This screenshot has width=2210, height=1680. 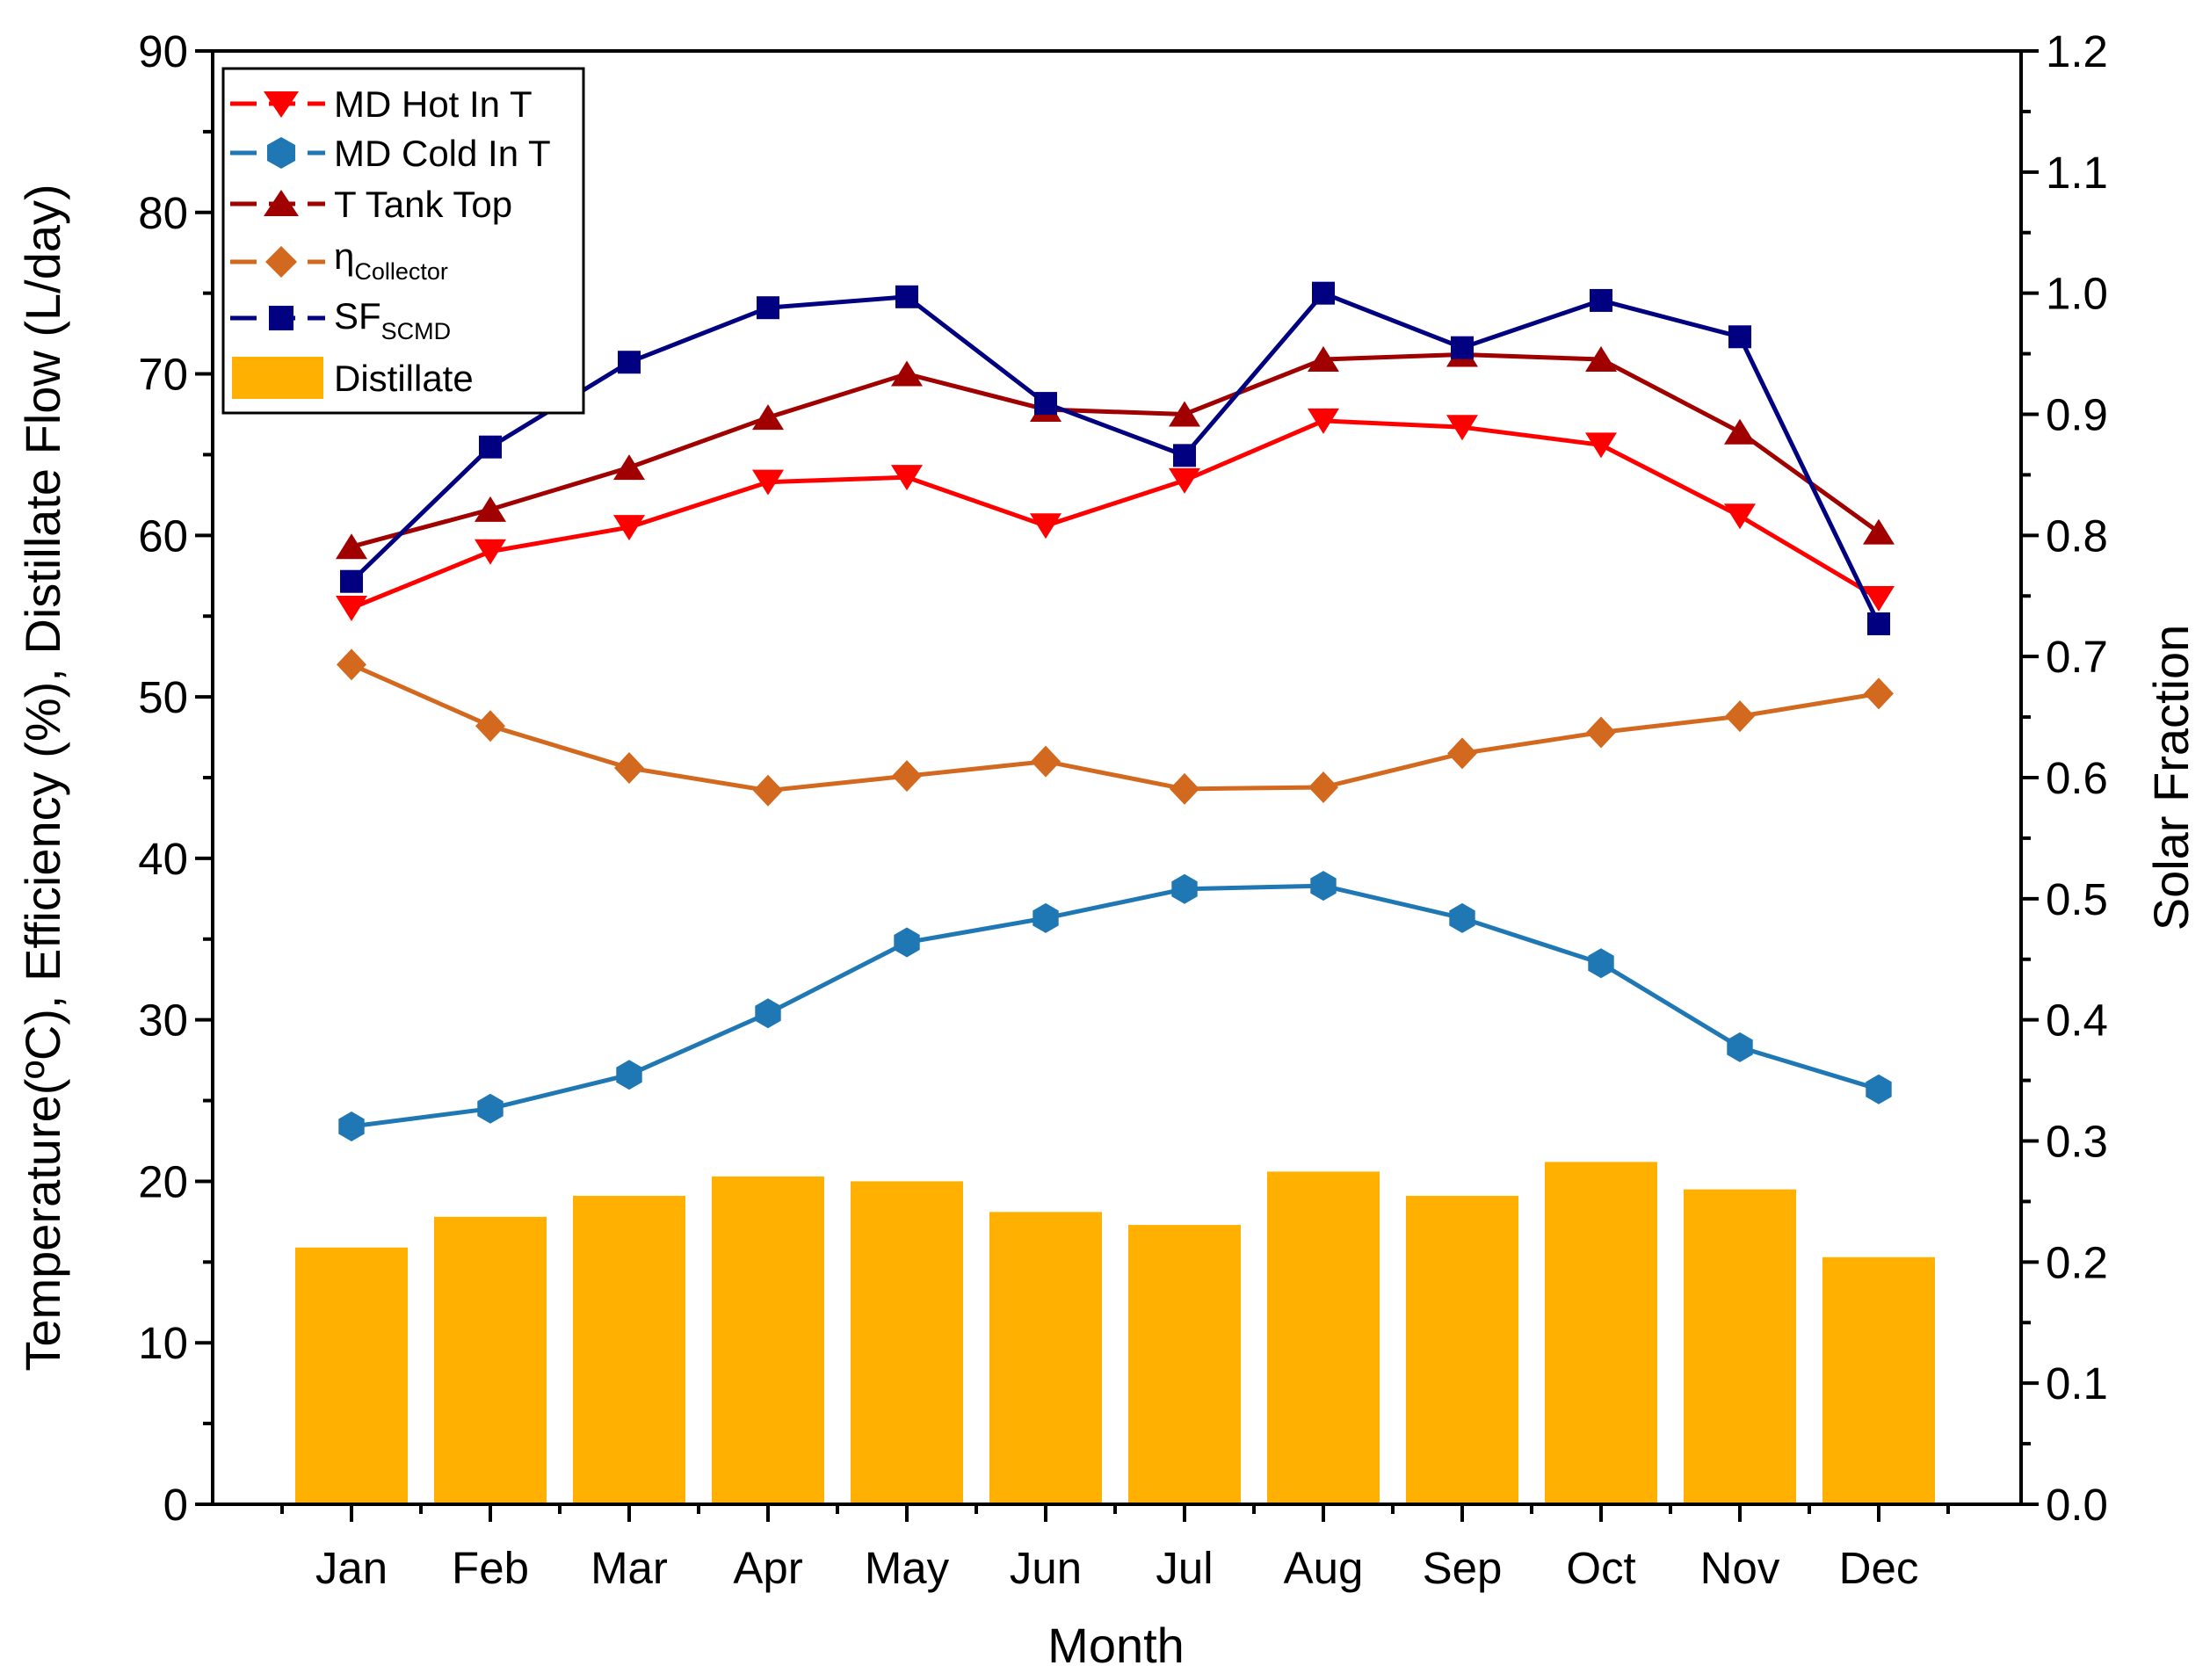 I want to click on legend-entry-sf-scmd: SFSCMD, so click(x=340, y=319).